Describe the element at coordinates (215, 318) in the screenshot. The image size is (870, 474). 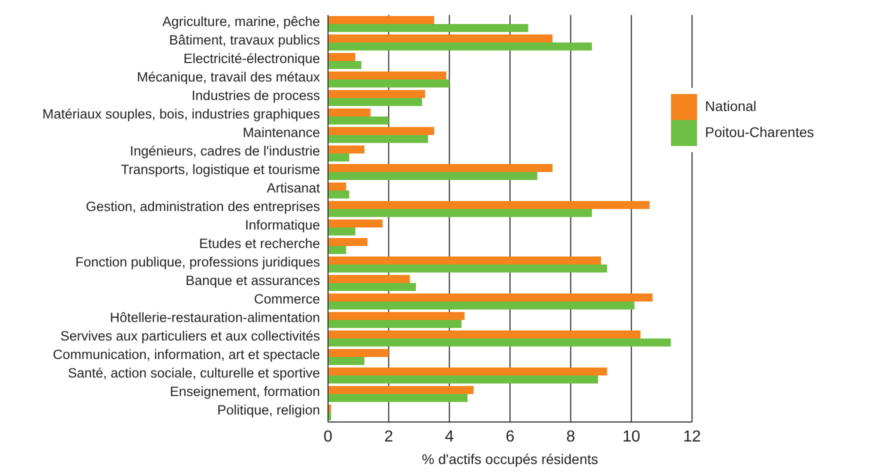
I see `y-tick-label: Hôtellerie-restauration-alimentation` at that location.